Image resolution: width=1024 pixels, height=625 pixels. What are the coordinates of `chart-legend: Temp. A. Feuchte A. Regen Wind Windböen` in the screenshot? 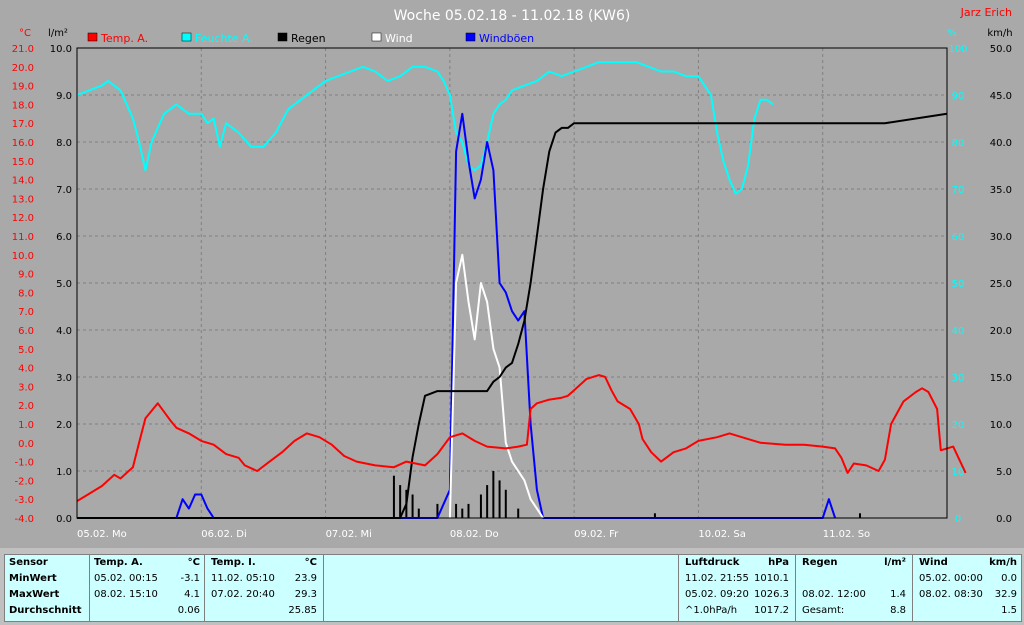 It's located at (310, 38).